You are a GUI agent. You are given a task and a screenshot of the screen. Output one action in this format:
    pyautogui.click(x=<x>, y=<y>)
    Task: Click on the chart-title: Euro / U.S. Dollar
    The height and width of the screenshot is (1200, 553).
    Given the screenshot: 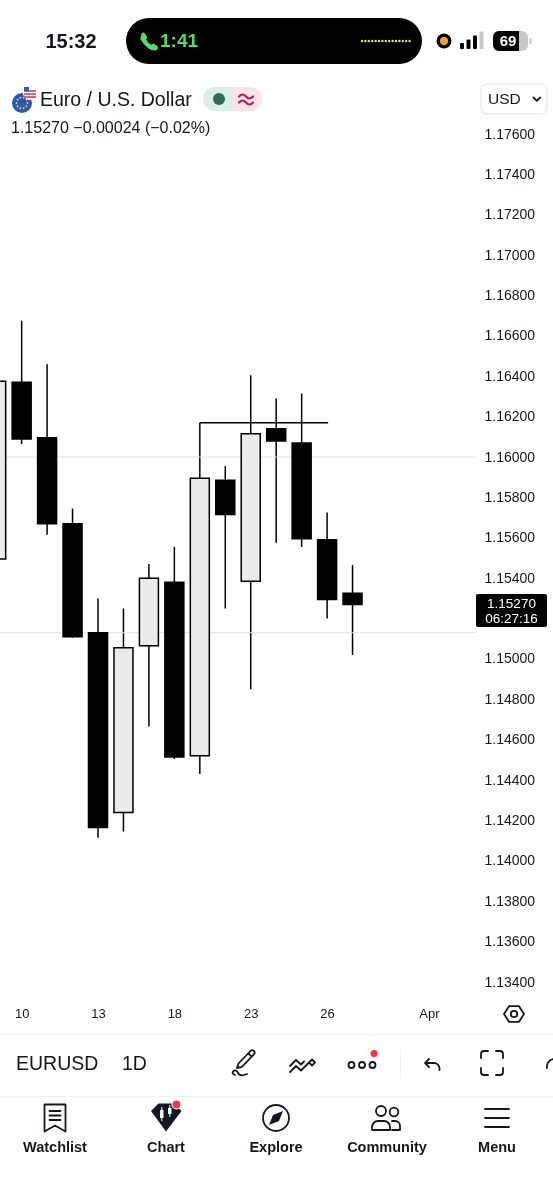 What is the action you would take?
    pyautogui.click(x=116, y=99)
    